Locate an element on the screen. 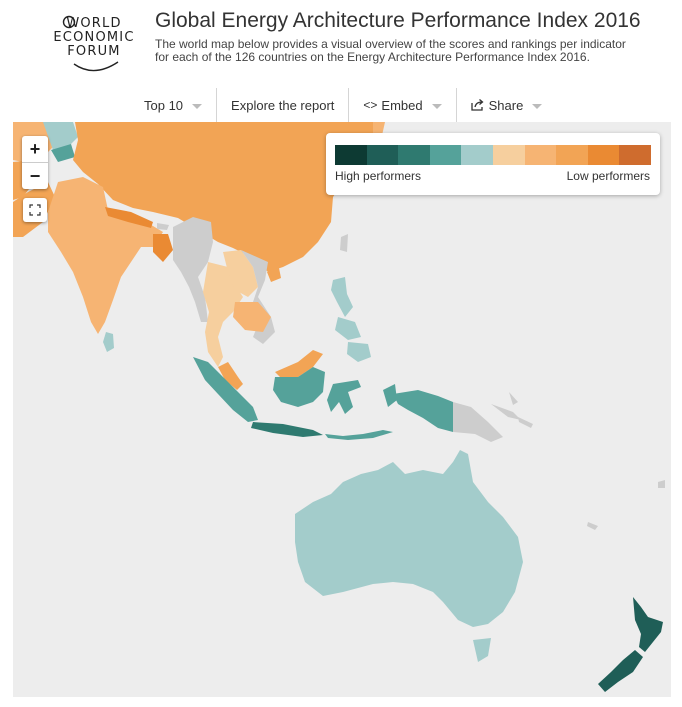 This screenshot has height=707, width=682. embed-dropdown: <> Embed is located at coordinates (402, 105).